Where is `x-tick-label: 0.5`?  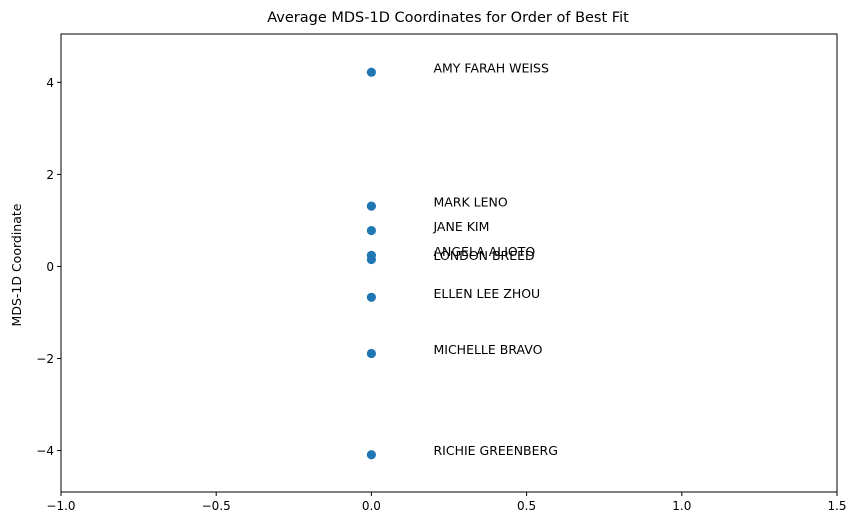 x-tick-label: 0.5 is located at coordinates (526, 506).